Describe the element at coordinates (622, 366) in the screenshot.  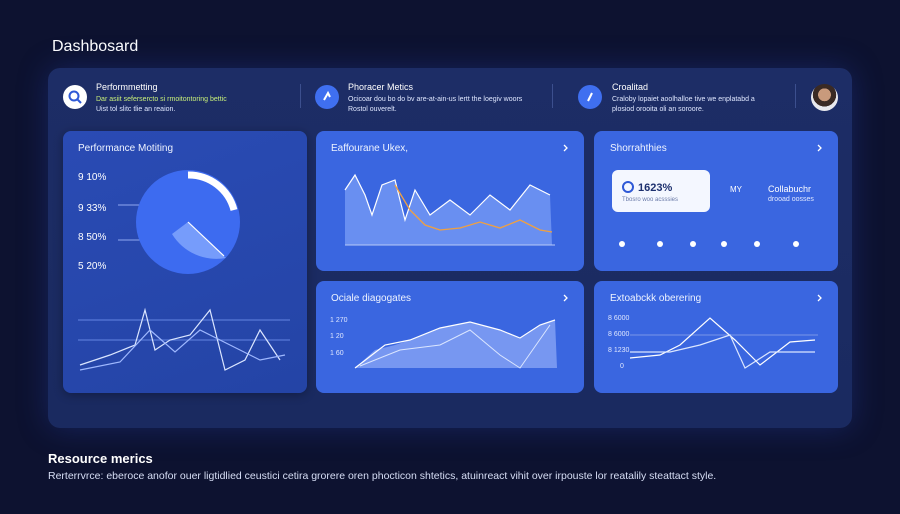
I see `axis-label: 0` at that location.